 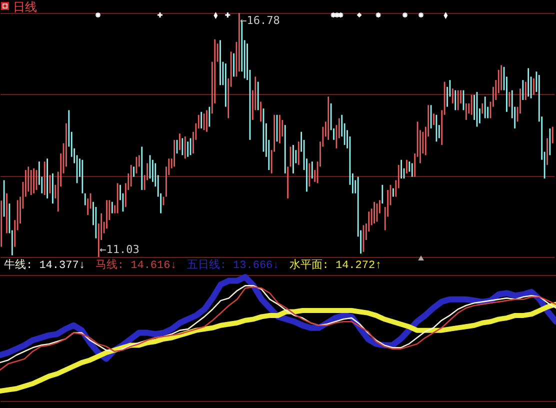 I want to click on annotation: ←11.03, so click(x=120, y=249).